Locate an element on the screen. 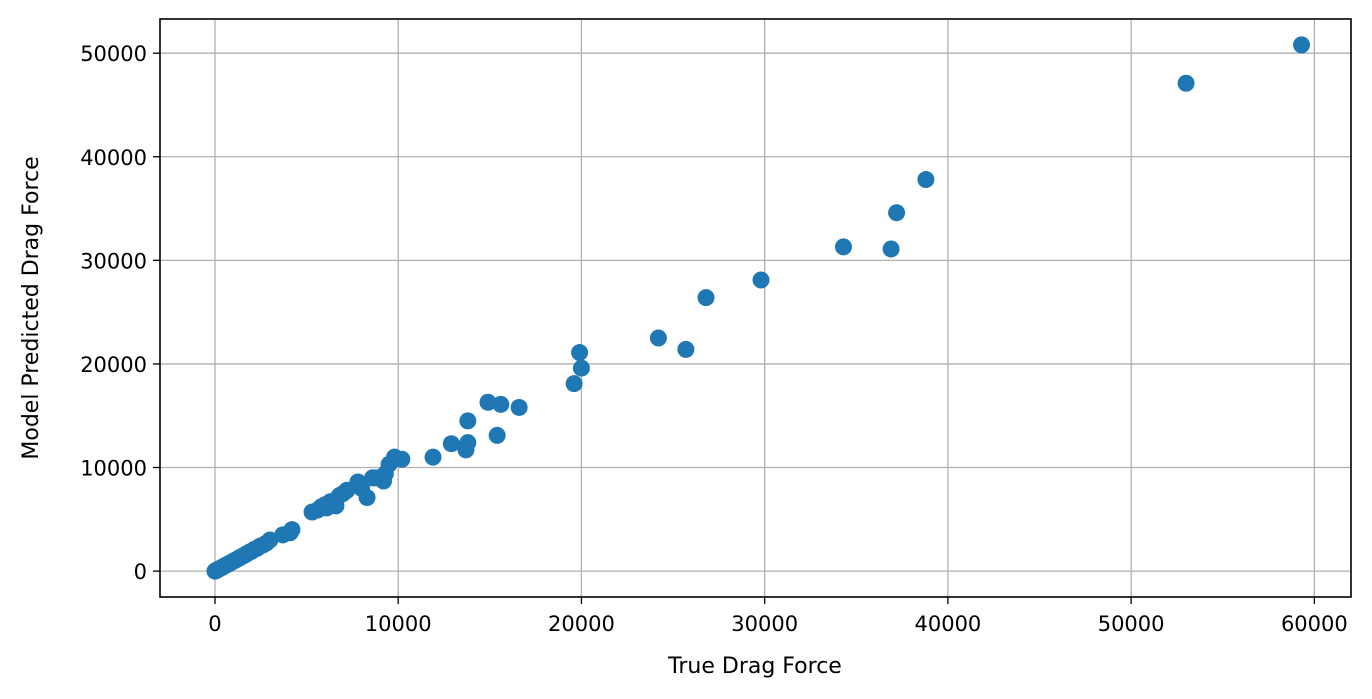 The height and width of the screenshot is (699, 1372). y-tick-label: 40000 is located at coordinates (113, 158).